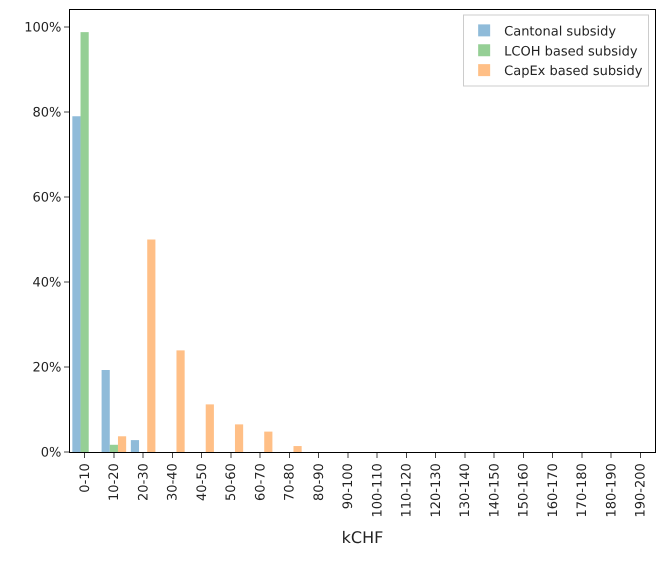 The height and width of the screenshot is (562, 665). What do you see at coordinates (144, 482) in the screenshot?
I see `x-tick-label: 20-30` at bounding box center [144, 482].